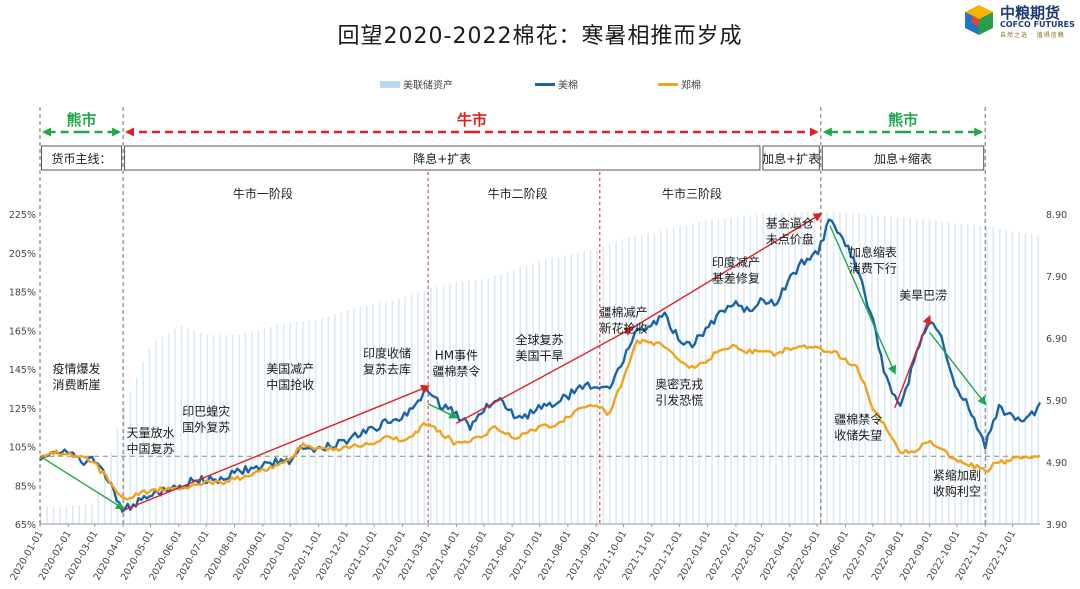  What do you see at coordinates (873, 252) in the screenshot?
I see `annotation-11-line-0: 加息缩表` at bounding box center [873, 252].